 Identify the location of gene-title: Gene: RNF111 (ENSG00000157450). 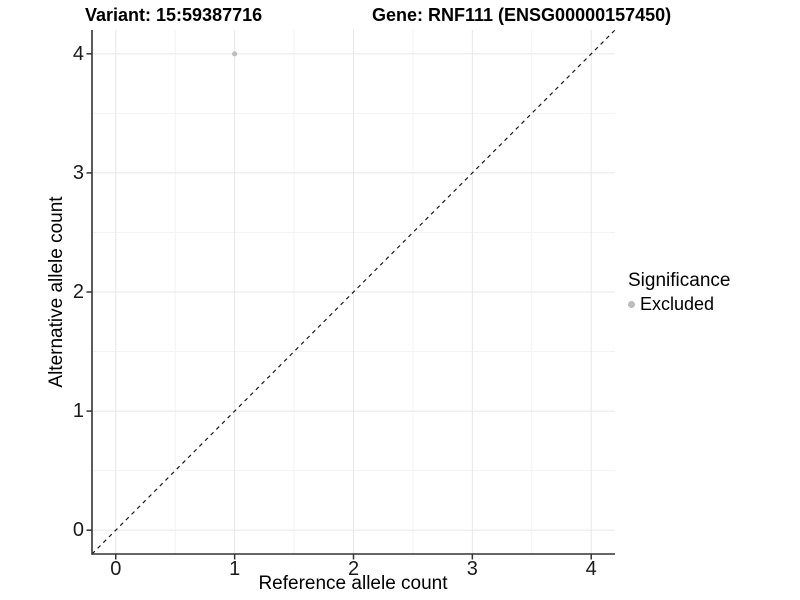
(522, 15).